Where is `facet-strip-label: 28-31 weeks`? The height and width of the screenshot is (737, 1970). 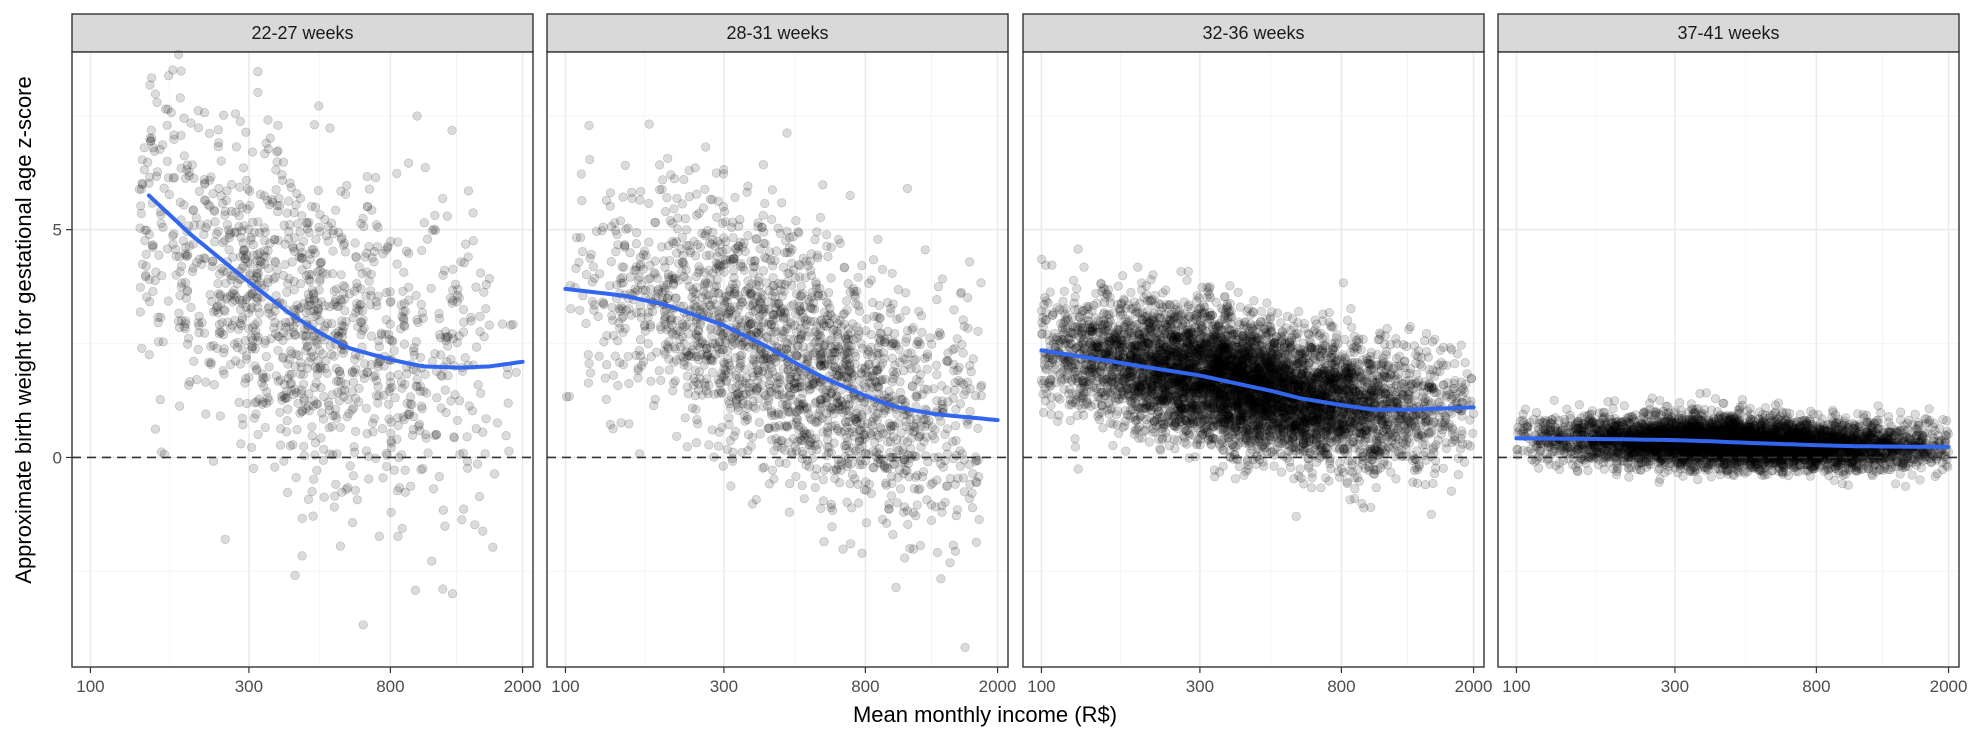 facet-strip-label: 28-31 weeks is located at coordinates (777, 33).